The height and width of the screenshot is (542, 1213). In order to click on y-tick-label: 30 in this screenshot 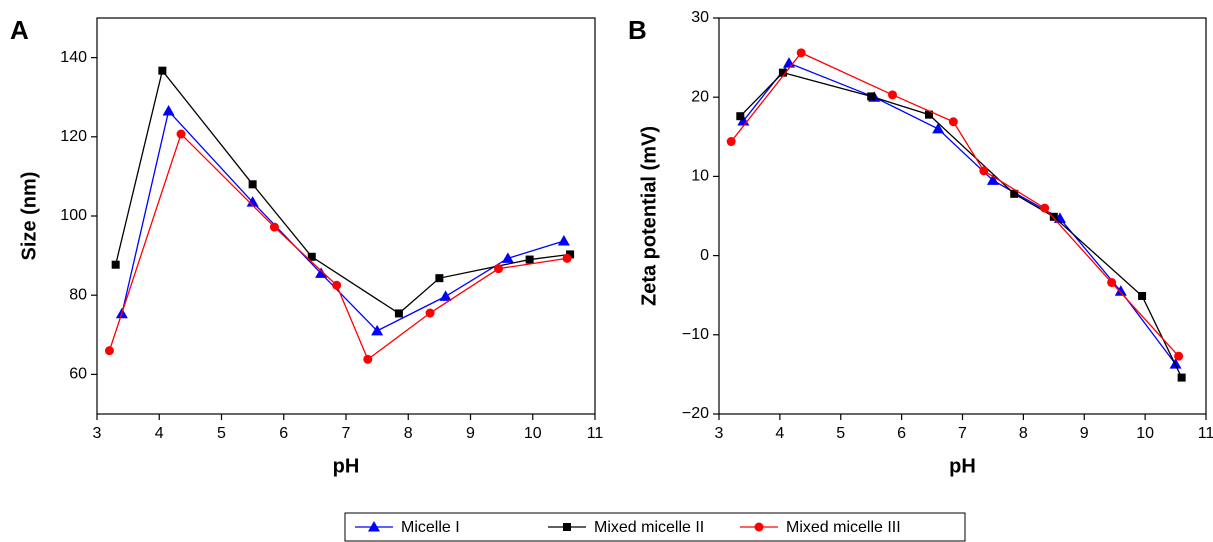, I will do `click(700, 17)`.